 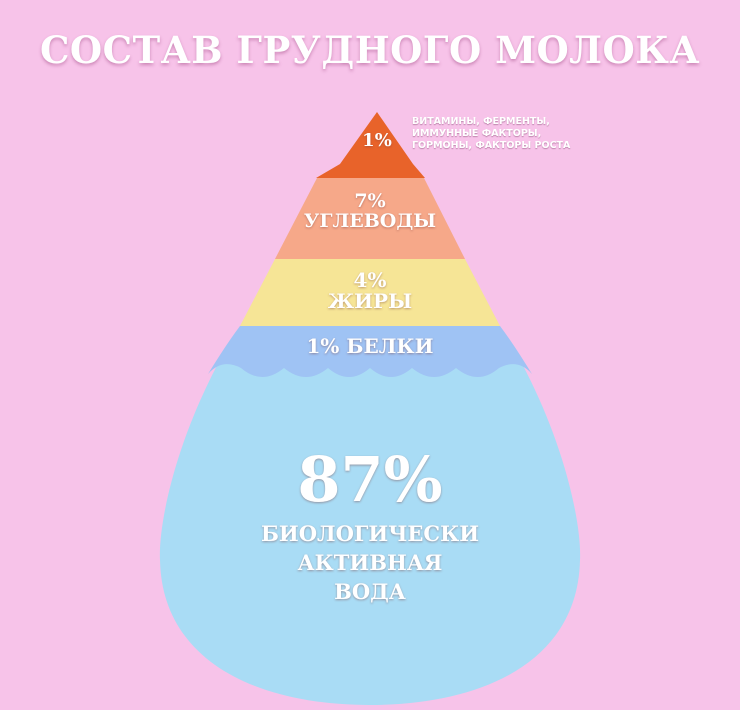 What do you see at coordinates (481, 121) in the screenshot?
I see `top-tier-line: ВИТАМИНЫ, ФЕРМЕНТЫ,` at bounding box center [481, 121].